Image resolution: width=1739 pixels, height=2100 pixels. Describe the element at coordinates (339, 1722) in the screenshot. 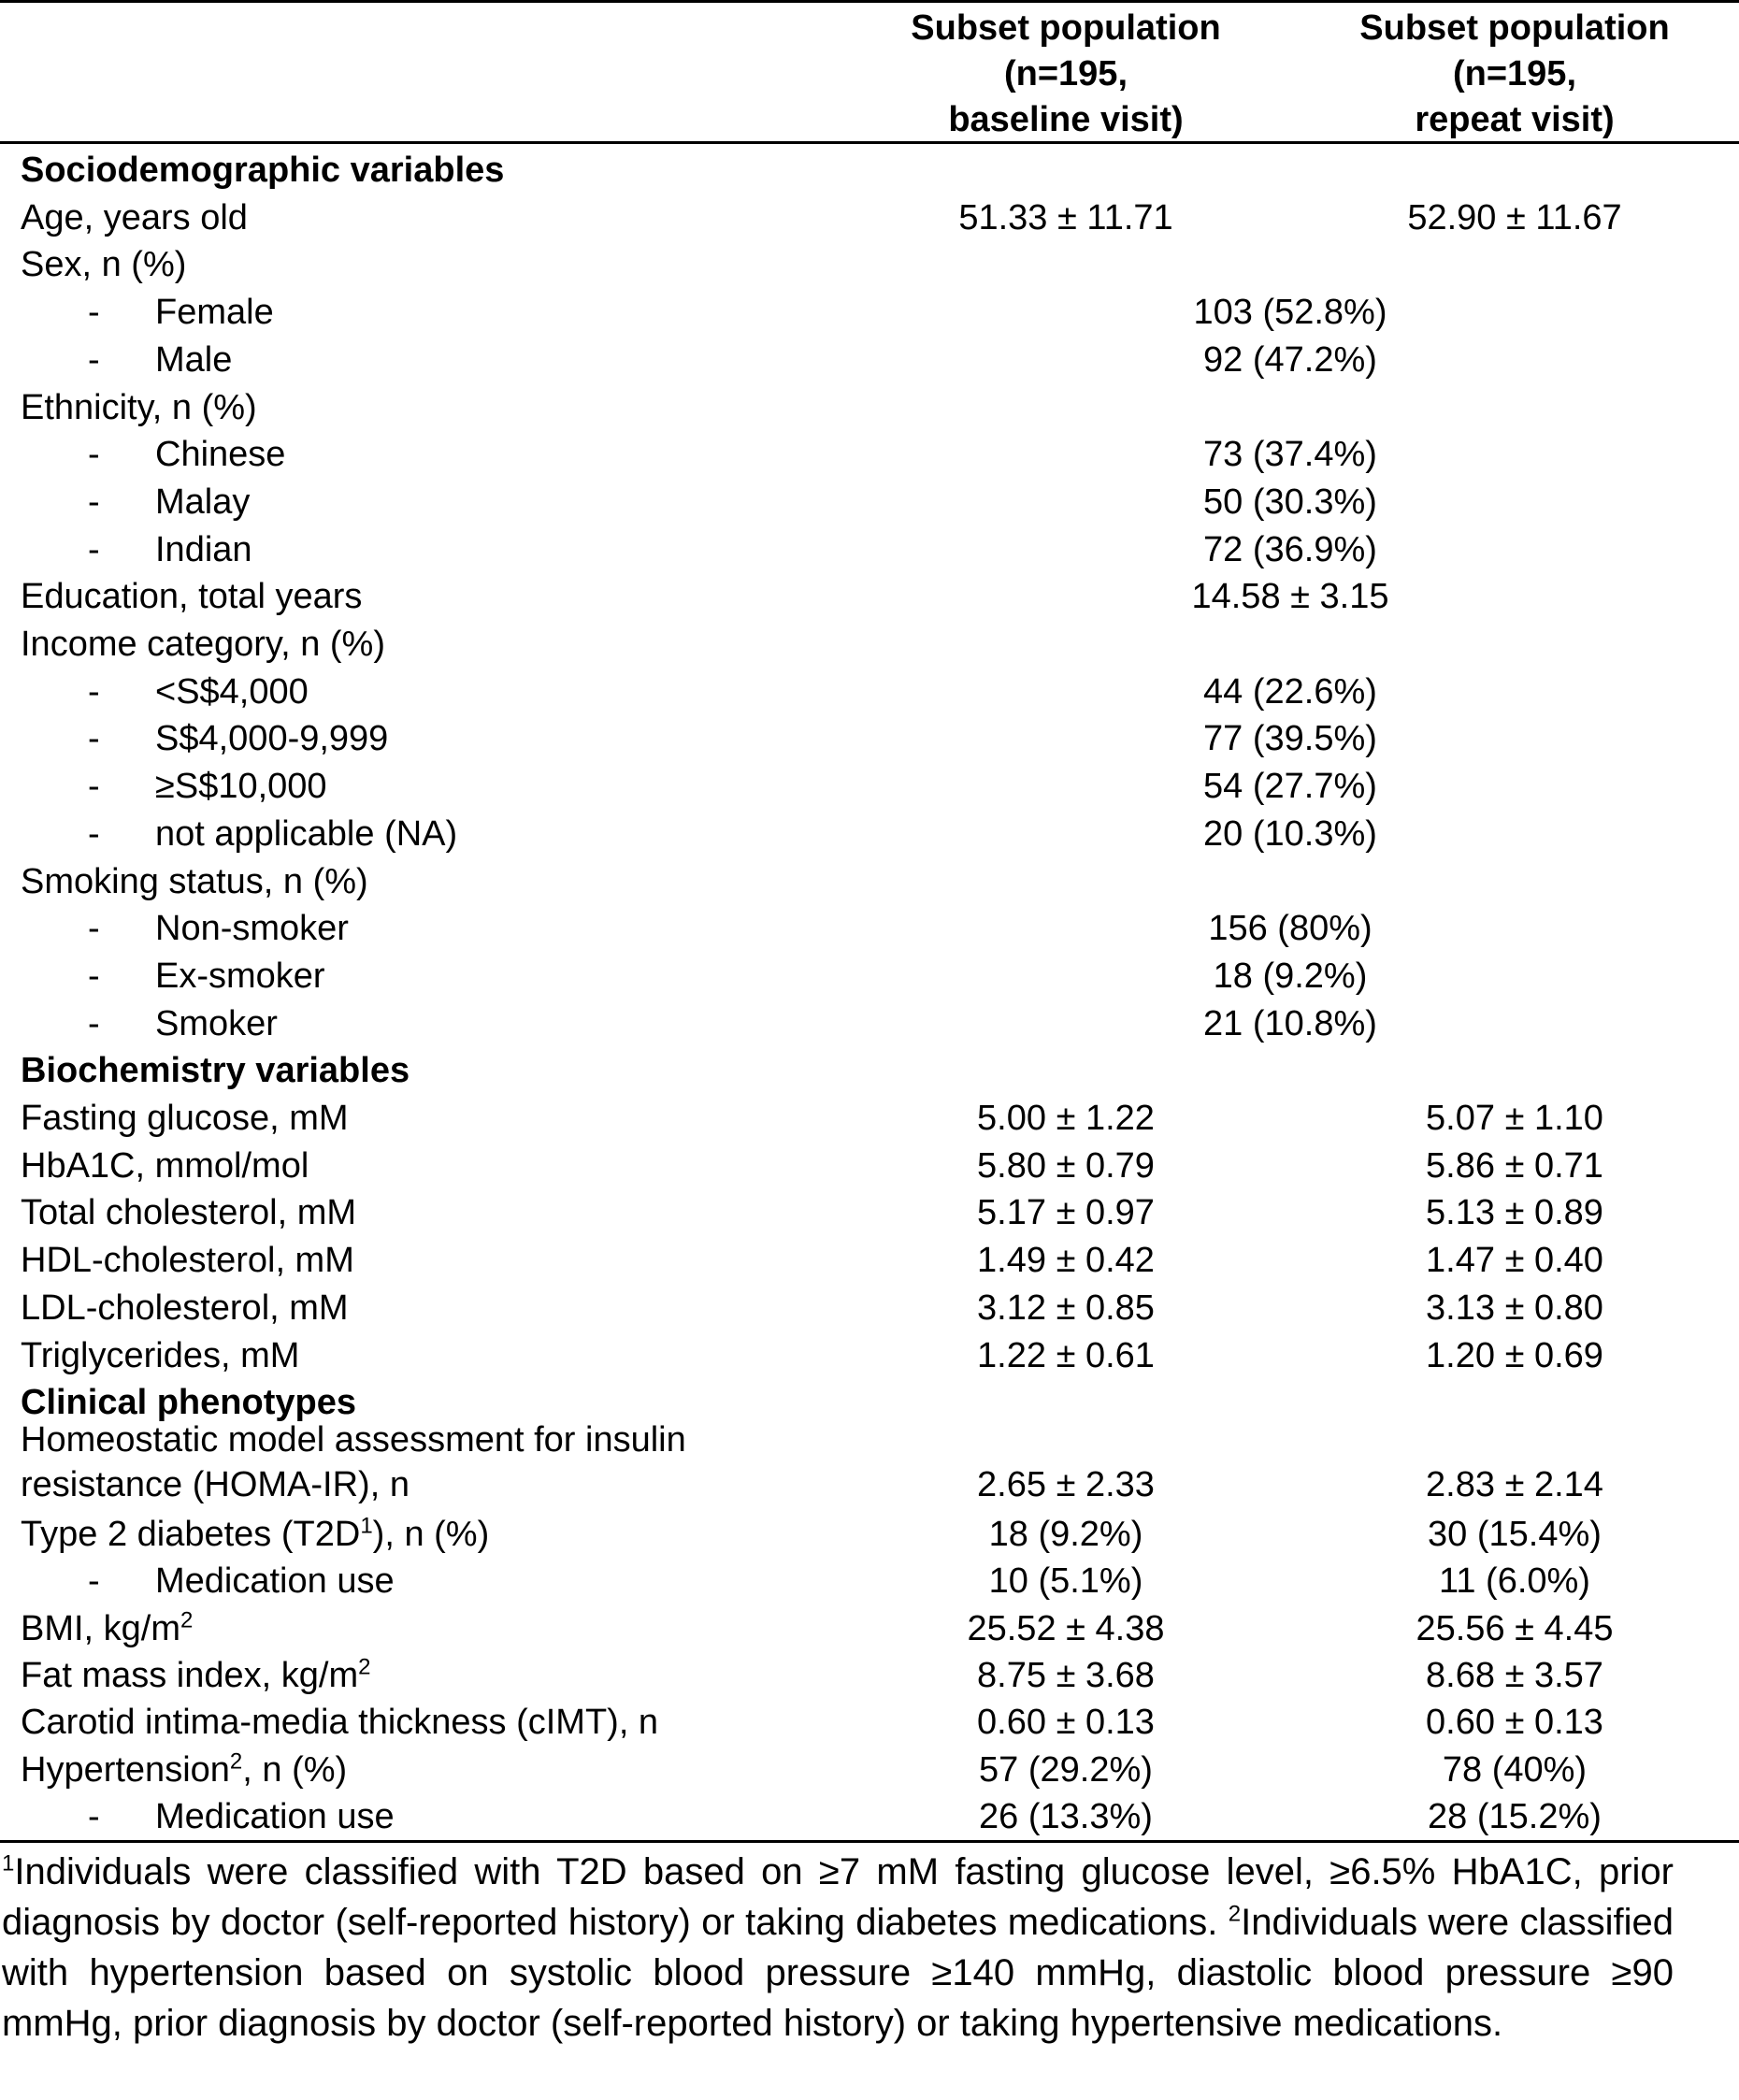

I see `row-label: Carotid intima-media thickness (cIMT), n` at that location.